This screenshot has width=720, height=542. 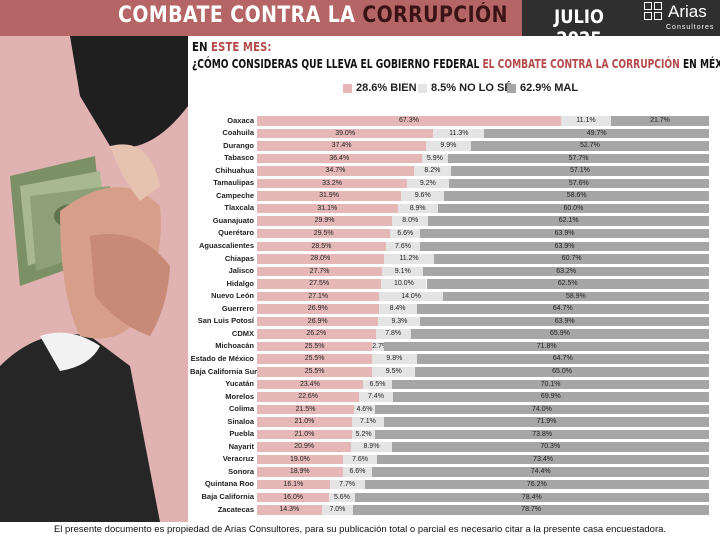 I want to click on bar-segment-bien: 28.0%, so click(x=320, y=259).